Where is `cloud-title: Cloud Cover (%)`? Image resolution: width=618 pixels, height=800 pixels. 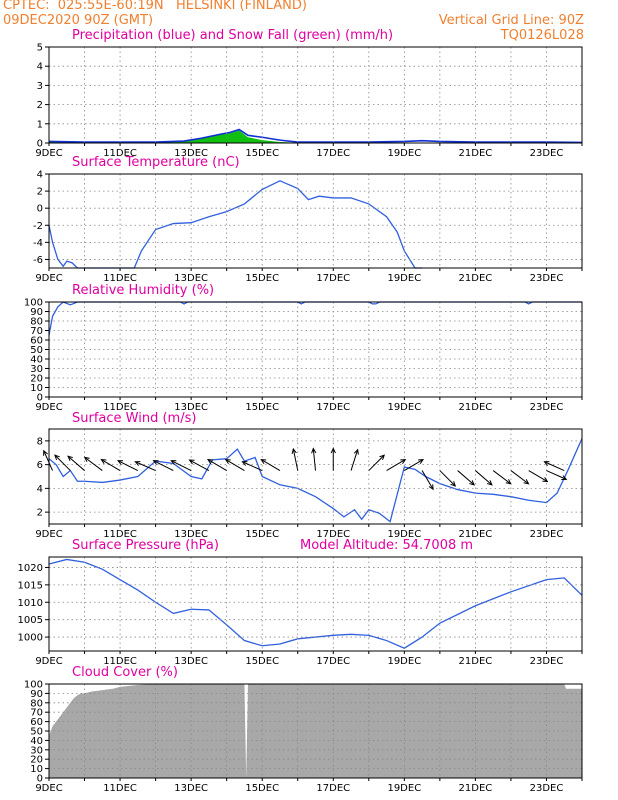
cloud-title: Cloud Cover (%) is located at coordinates (125, 672).